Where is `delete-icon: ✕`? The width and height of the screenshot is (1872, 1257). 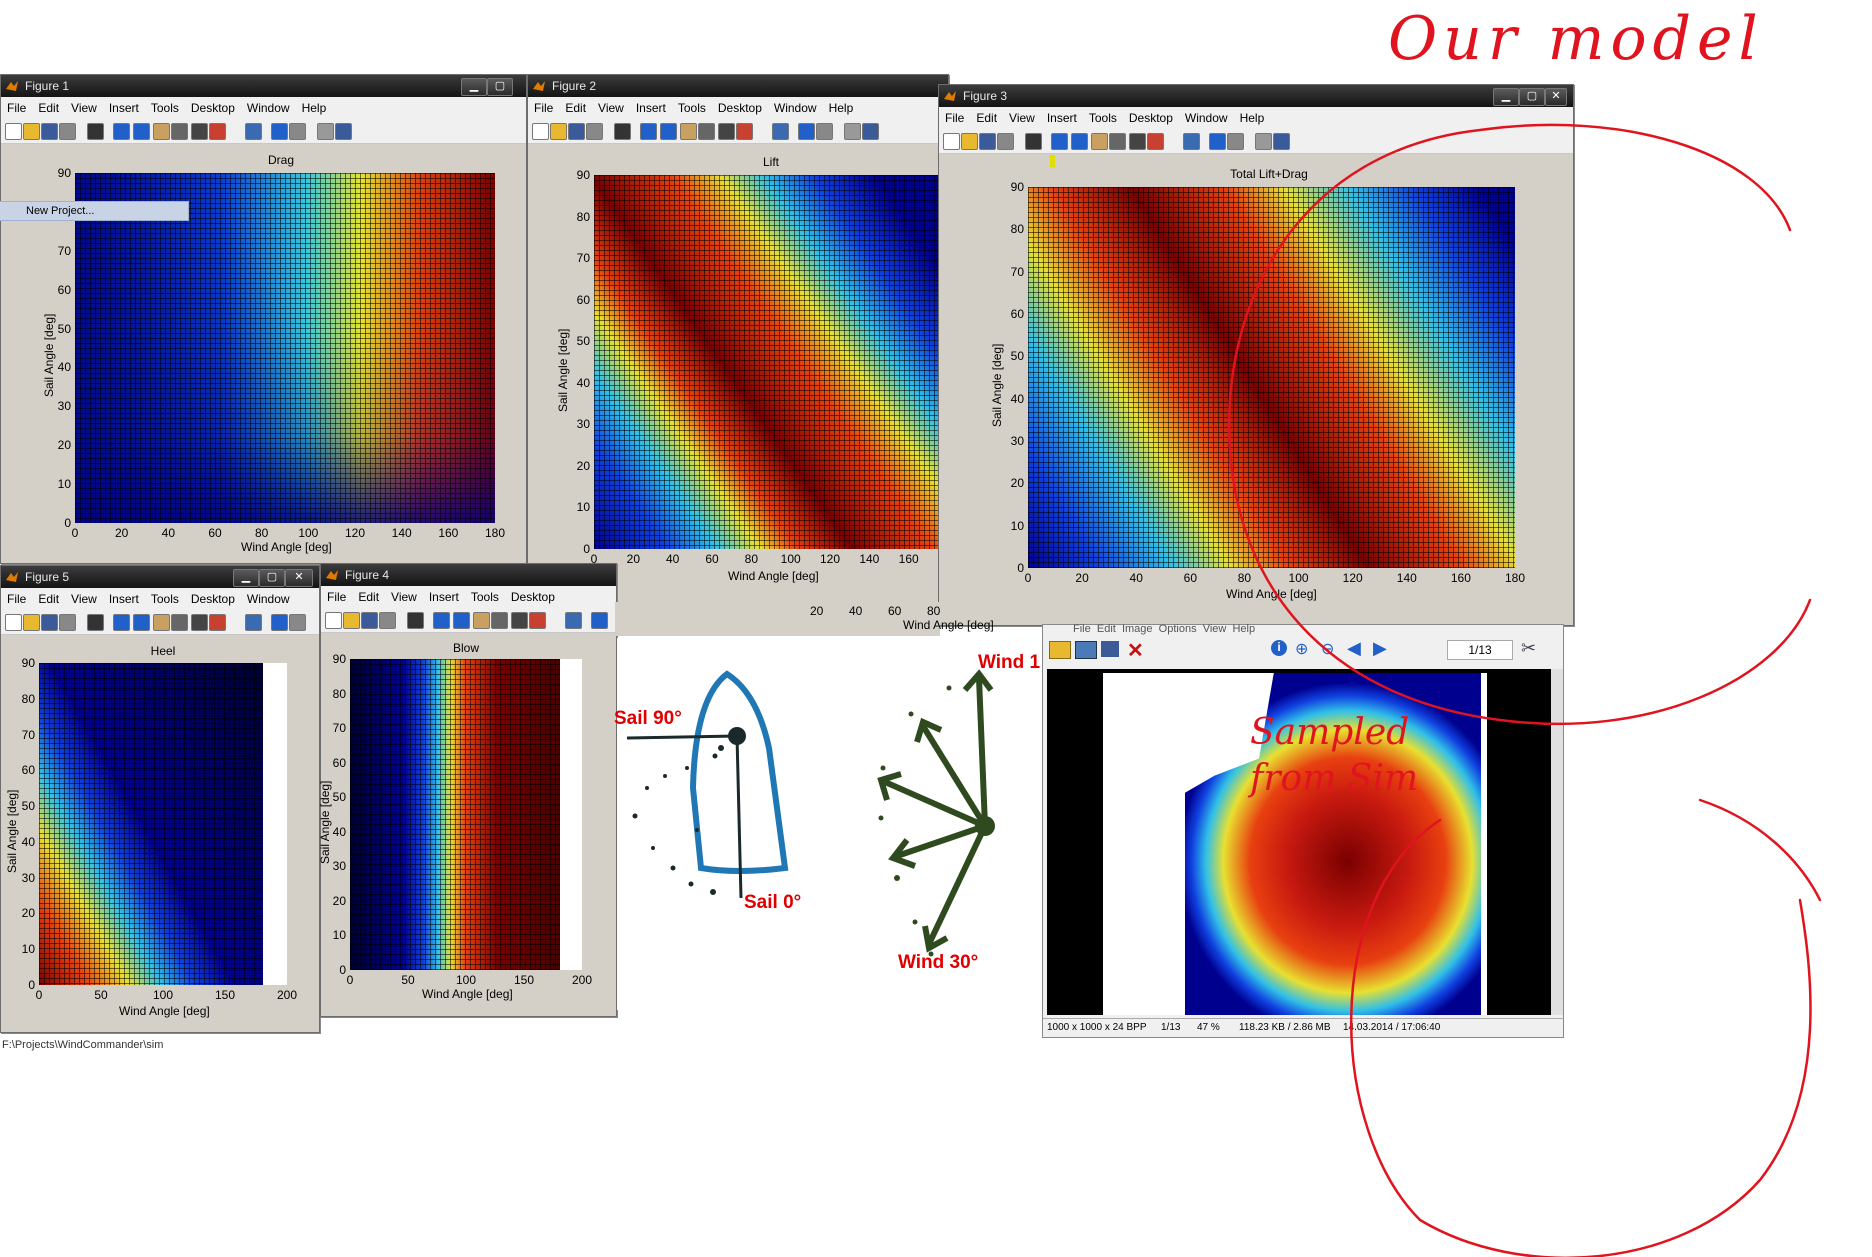
delete-icon: ✕ is located at coordinates (1135, 651).